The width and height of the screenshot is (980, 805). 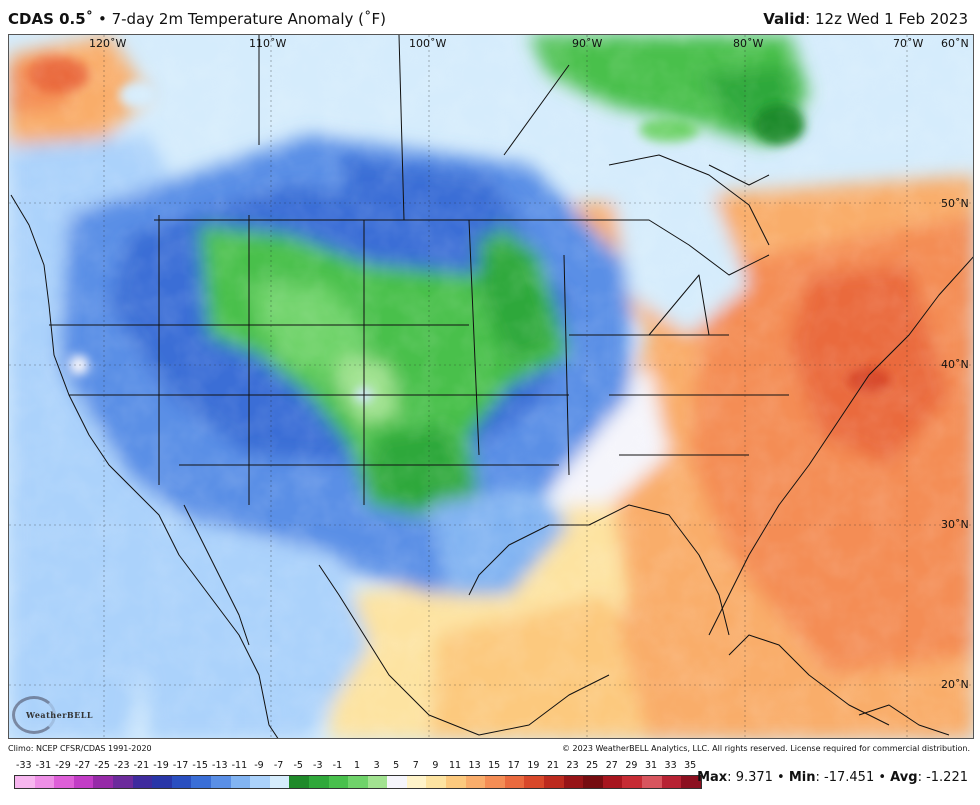 I want to click on great-lakes, so click(x=679, y=305).